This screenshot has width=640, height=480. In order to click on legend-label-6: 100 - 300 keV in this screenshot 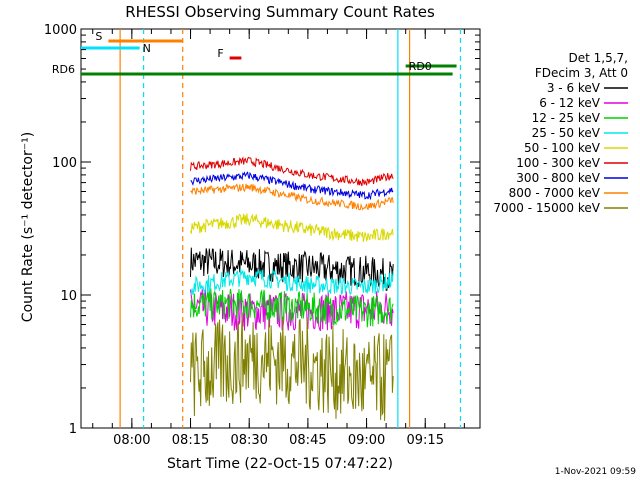, I will do `click(558, 163)`.